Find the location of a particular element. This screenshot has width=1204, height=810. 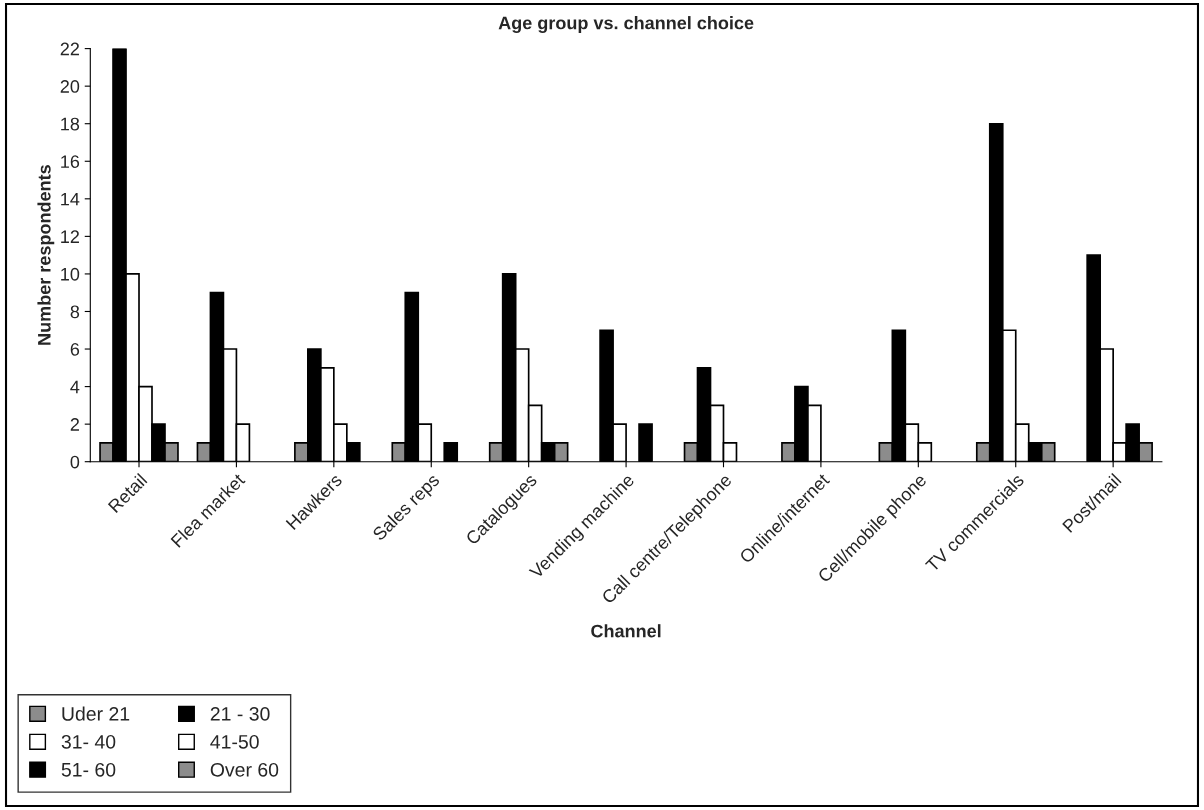

y-tick-label: 12 is located at coordinates (70, 236).